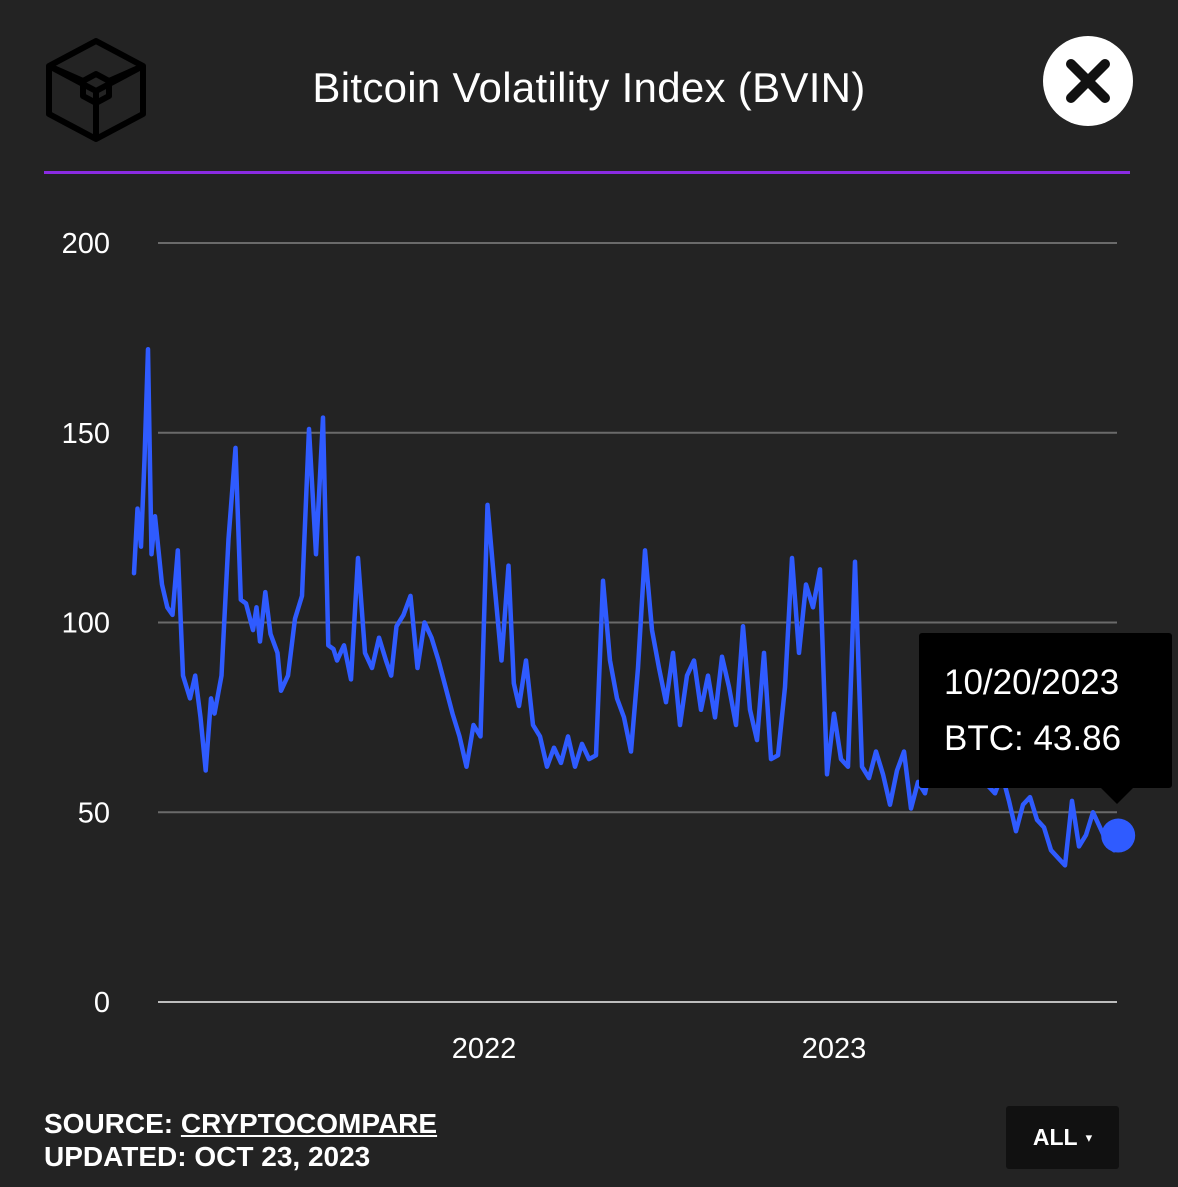 This screenshot has height=1187, width=1178. Describe the element at coordinates (1045, 718) in the screenshot. I see `data-tooltip: 10/20/2023 BTC: 43.86` at that location.